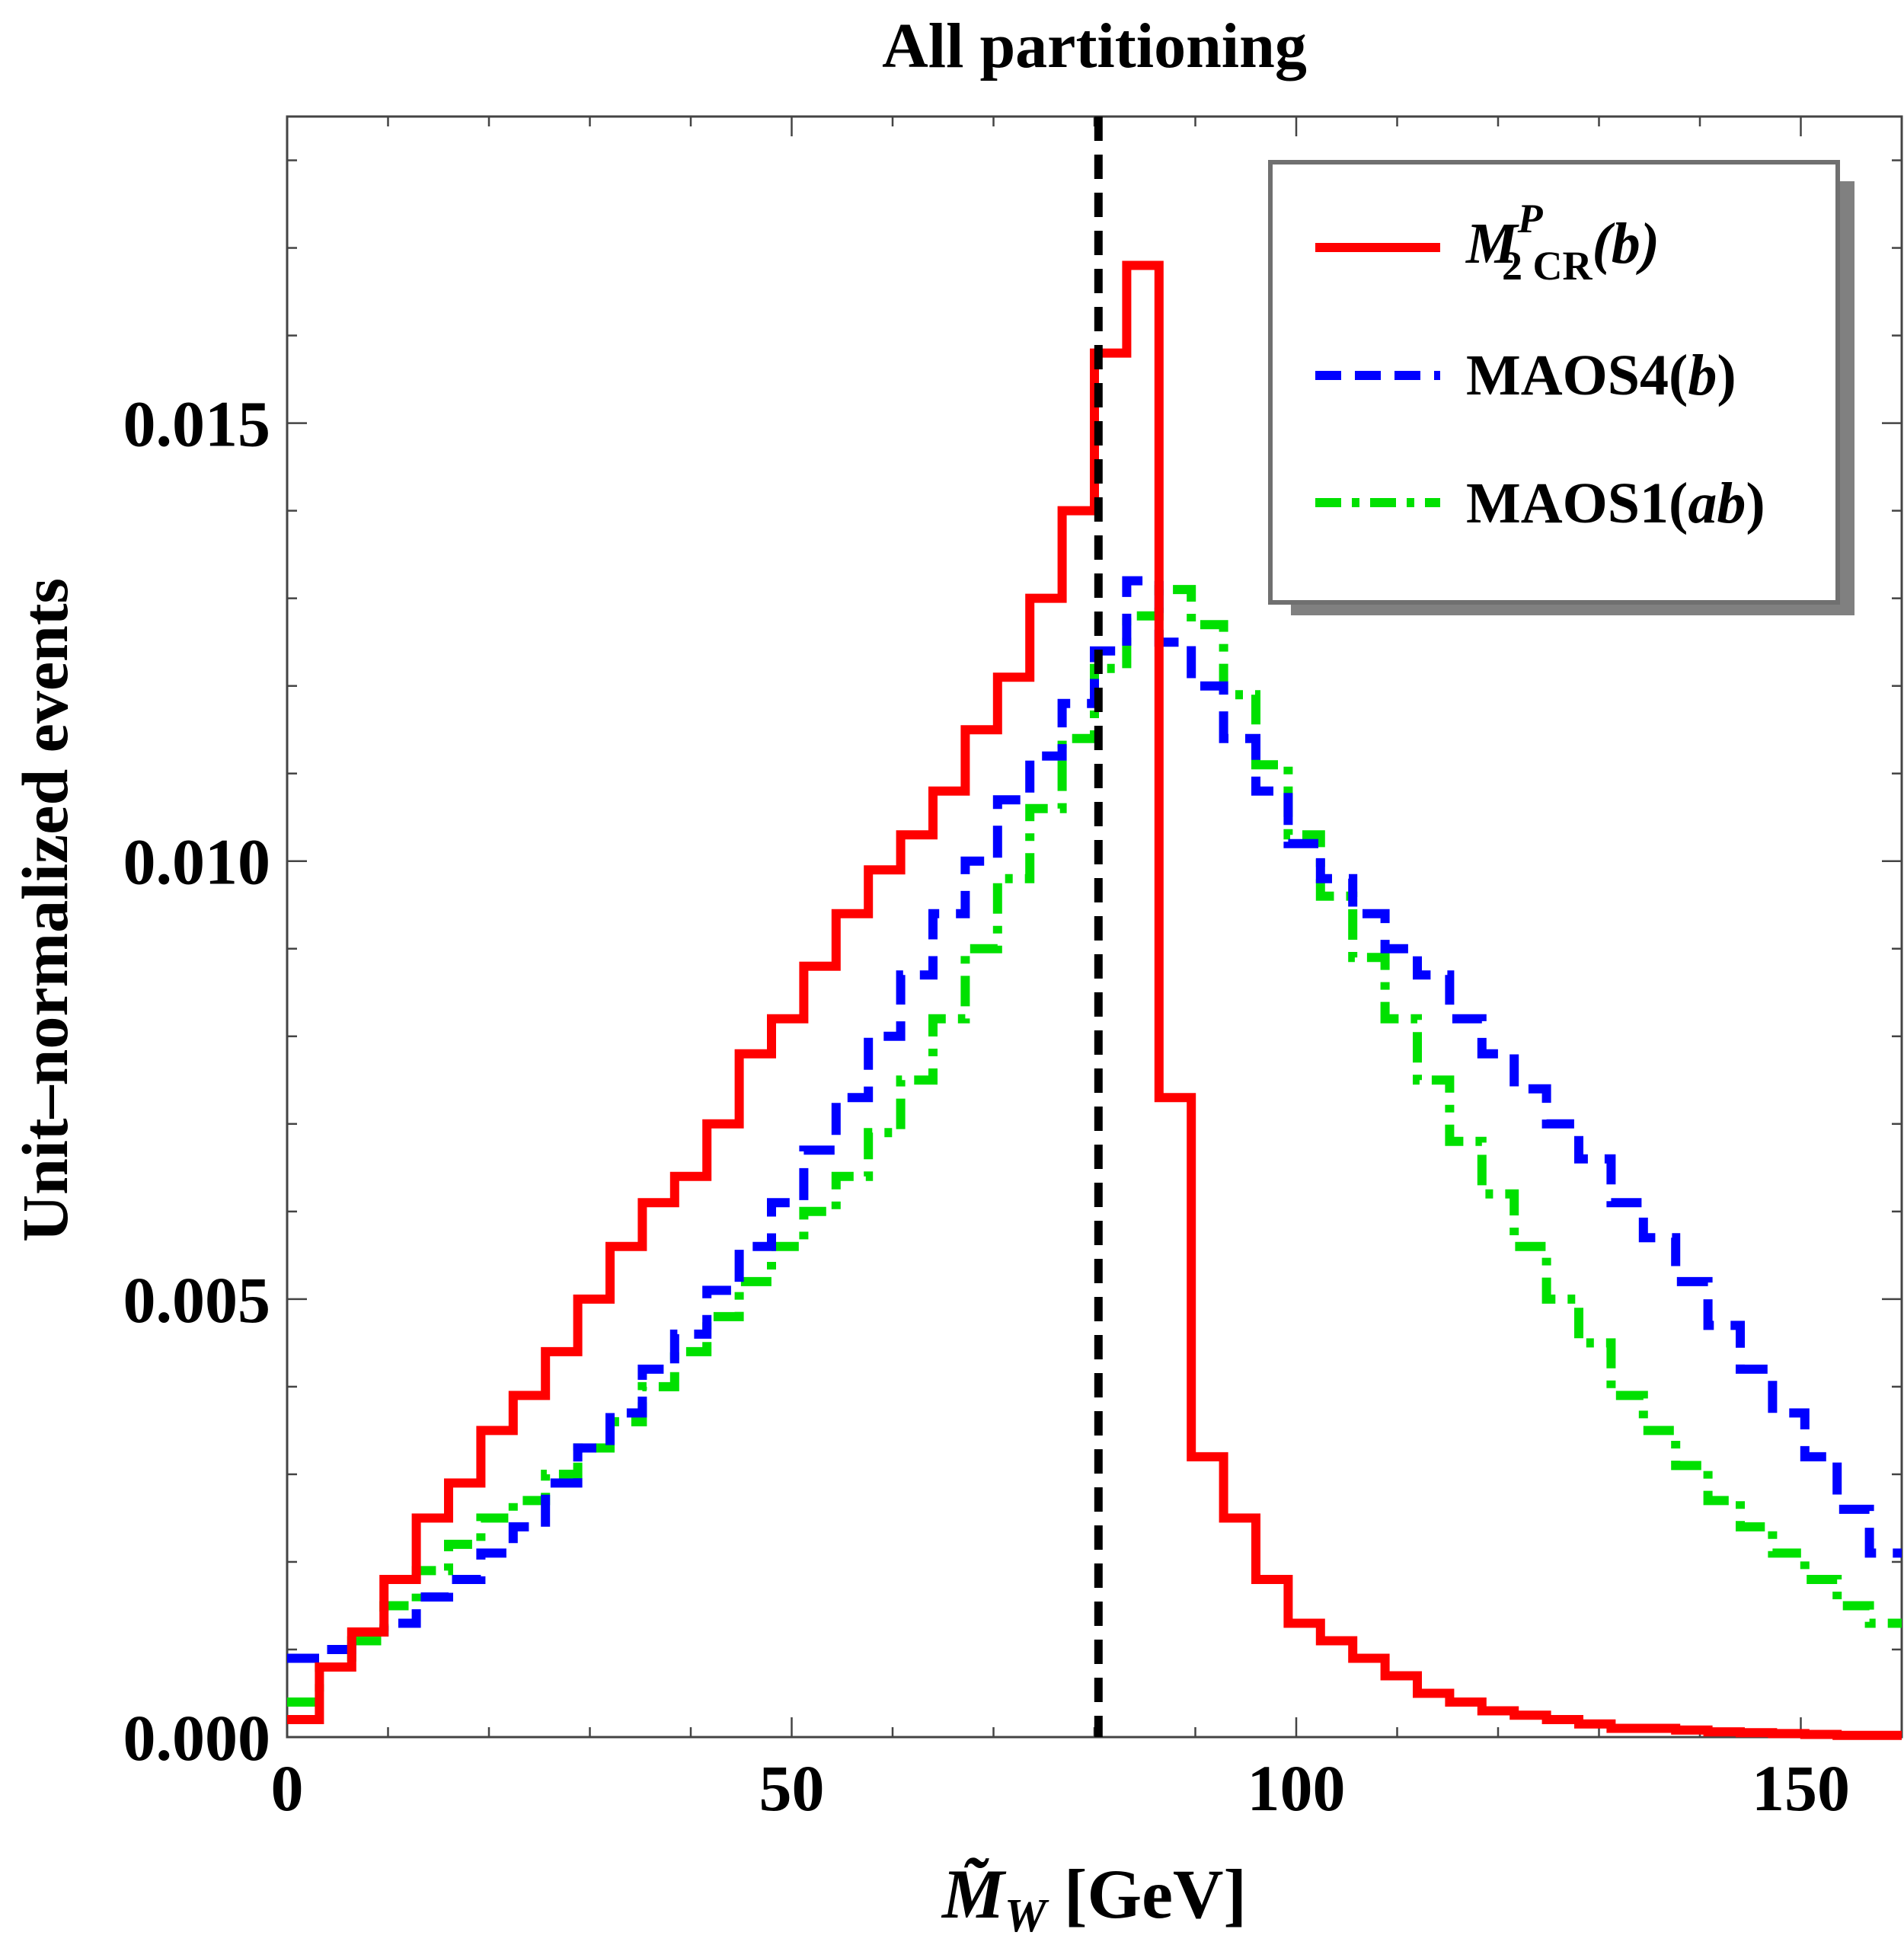  Describe the element at coordinates (1548, 266) in the screenshot. I see `legend-label-m2cr-sub: 2 CR` at that location.